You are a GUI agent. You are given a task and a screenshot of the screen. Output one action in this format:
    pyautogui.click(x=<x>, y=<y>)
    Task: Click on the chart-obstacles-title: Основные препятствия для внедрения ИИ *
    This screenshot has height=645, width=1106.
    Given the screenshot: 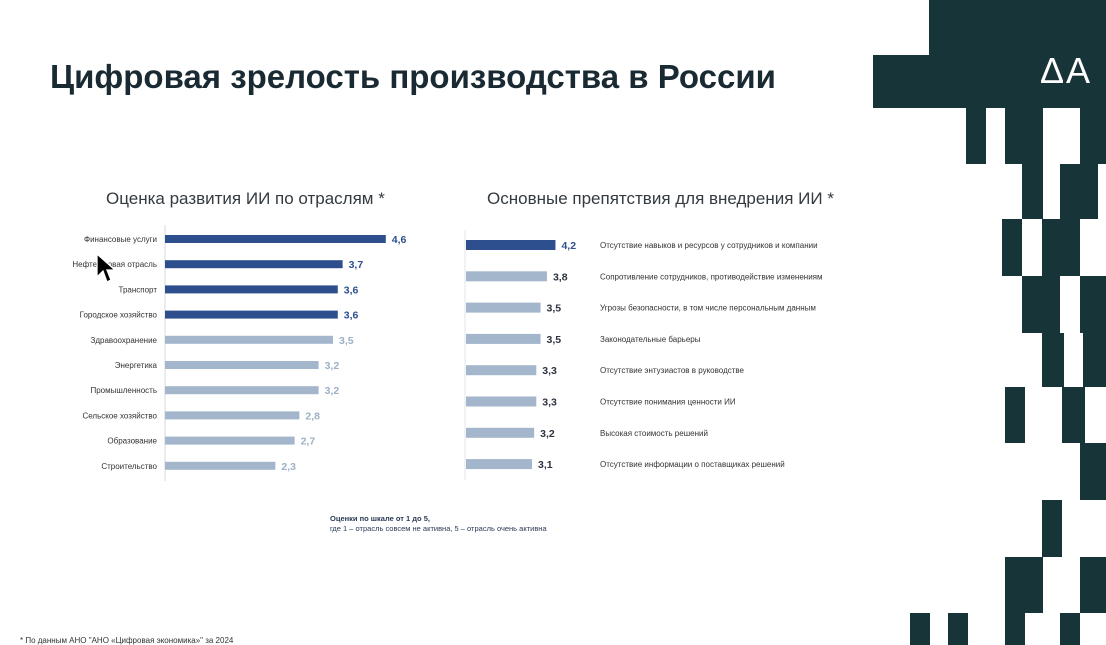 What is the action you would take?
    pyautogui.click(x=660, y=198)
    